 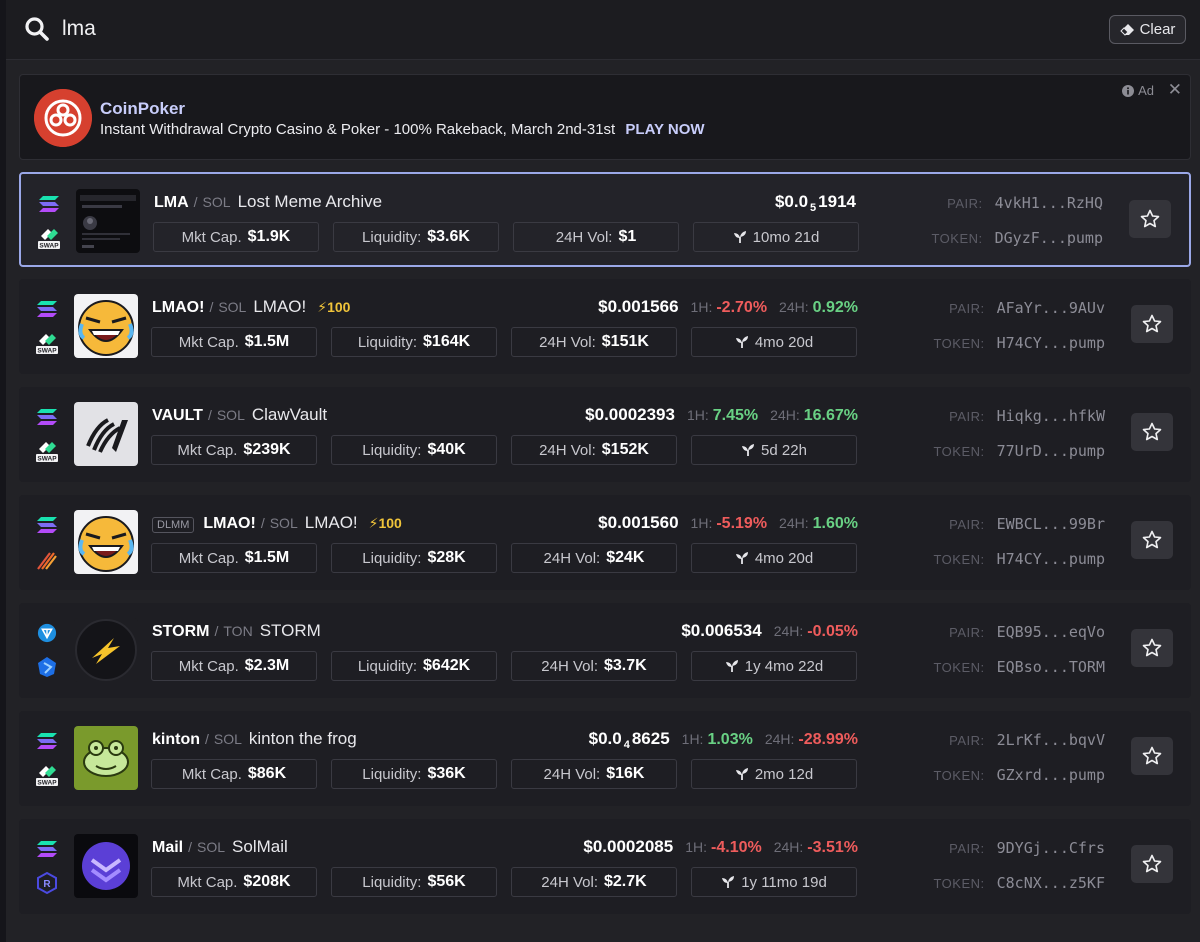 What do you see at coordinates (721, 630) in the screenshot?
I see `price: $0.006534` at bounding box center [721, 630].